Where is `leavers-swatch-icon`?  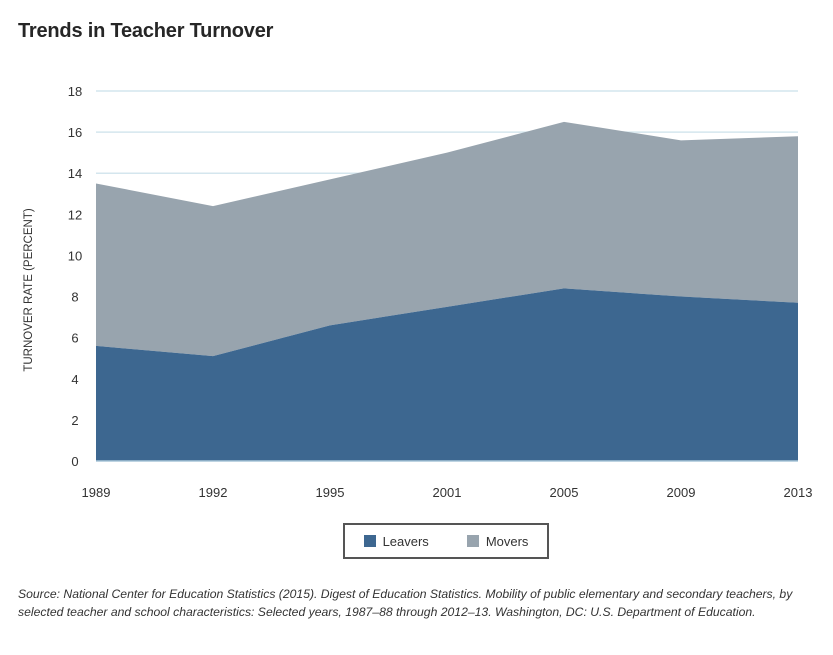
leavers-swatch-icon is located at coordinates (369, 541).